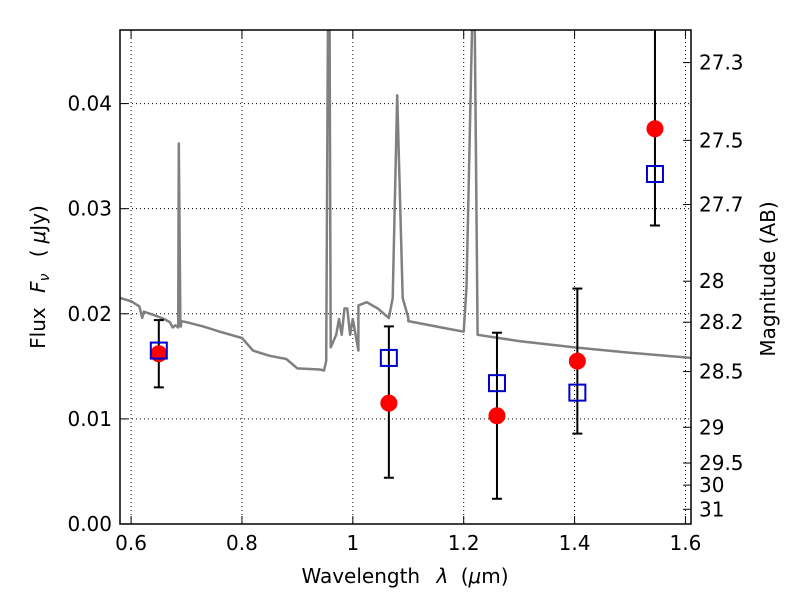  I want to click on mag-tick-label: 28.2, so click(721, 322).